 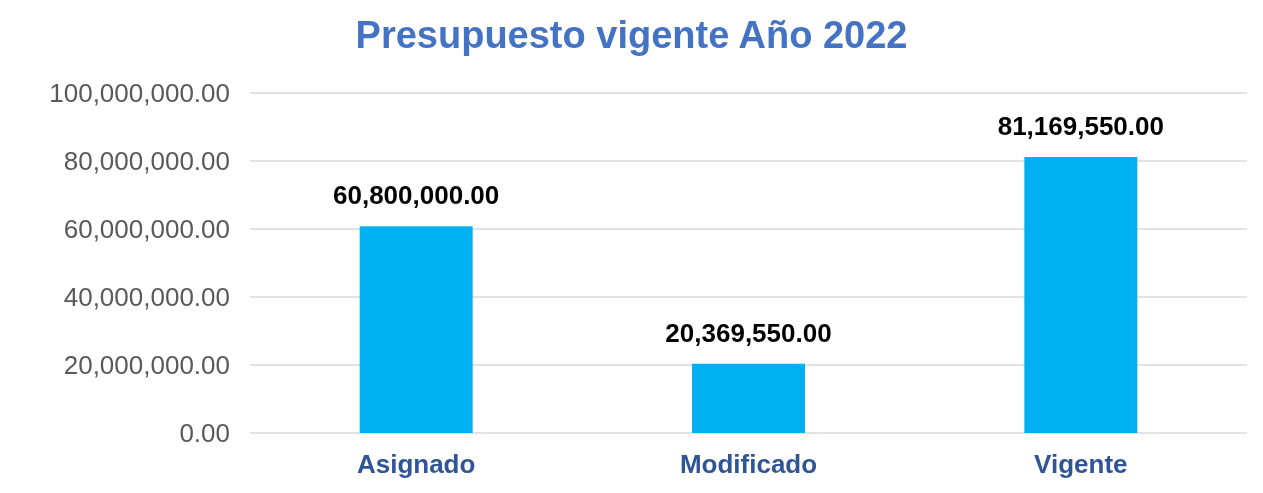 I want to click on chart-title: Presupuesto vigente Año 2022, so click(x=631, y=35).